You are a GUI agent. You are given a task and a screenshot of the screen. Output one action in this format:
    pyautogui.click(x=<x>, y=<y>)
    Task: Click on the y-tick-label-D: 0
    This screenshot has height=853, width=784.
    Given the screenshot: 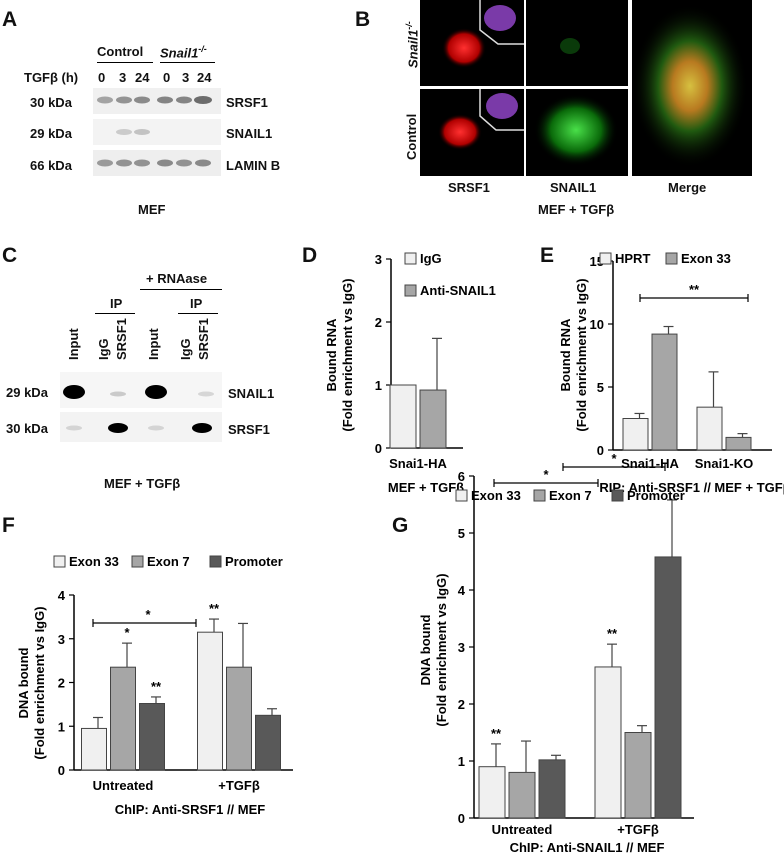 What is the action you would take?
    pyautogui.click(x=378, y=448)
    